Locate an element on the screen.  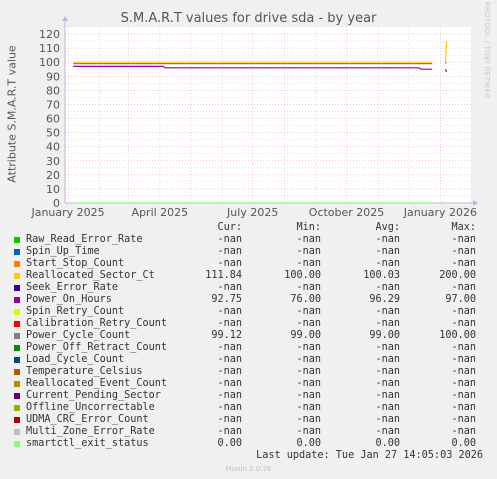
legend-label: Reallocated_Event_Count is located at coordinates (97, 383).